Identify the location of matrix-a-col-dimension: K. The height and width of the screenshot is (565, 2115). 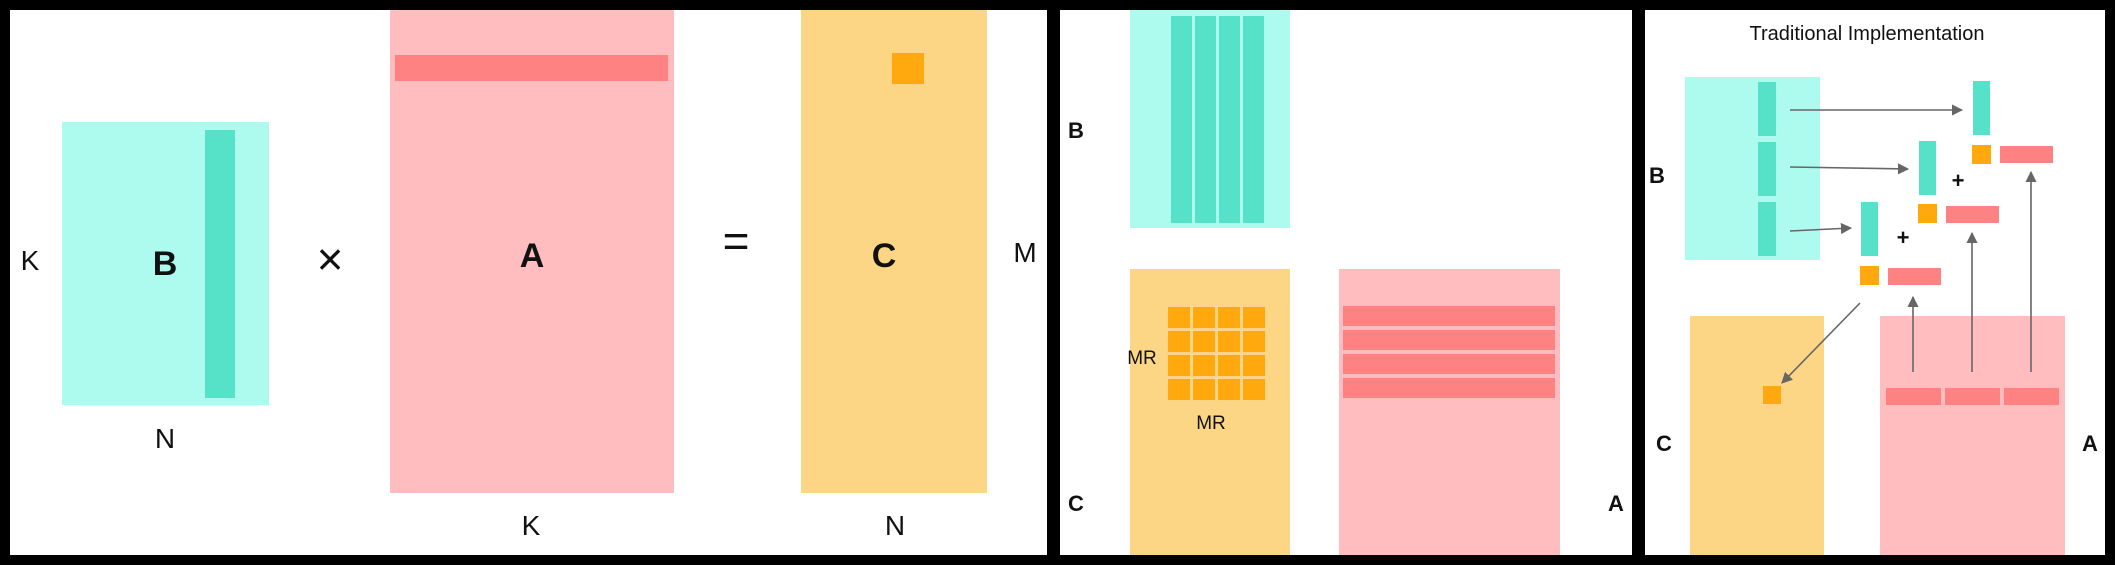
(531, 525).